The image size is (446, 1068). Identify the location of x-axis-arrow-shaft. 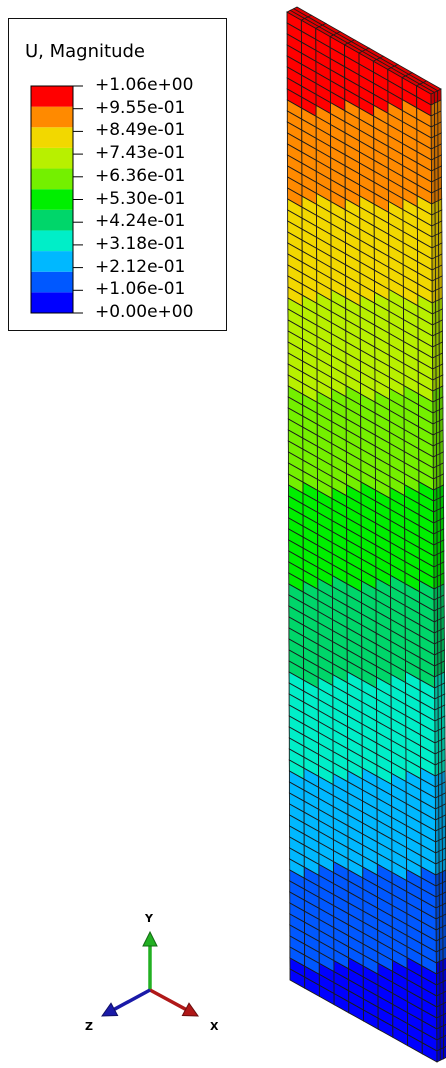
(168, 999).